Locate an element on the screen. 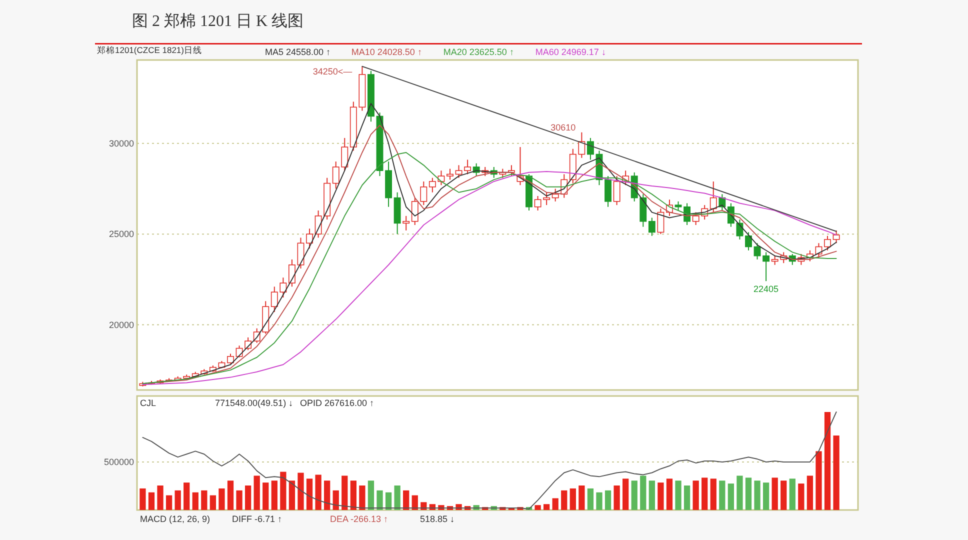 The image size is (968, 540). annotation: 34250<— is located at coordinates (332, 71).